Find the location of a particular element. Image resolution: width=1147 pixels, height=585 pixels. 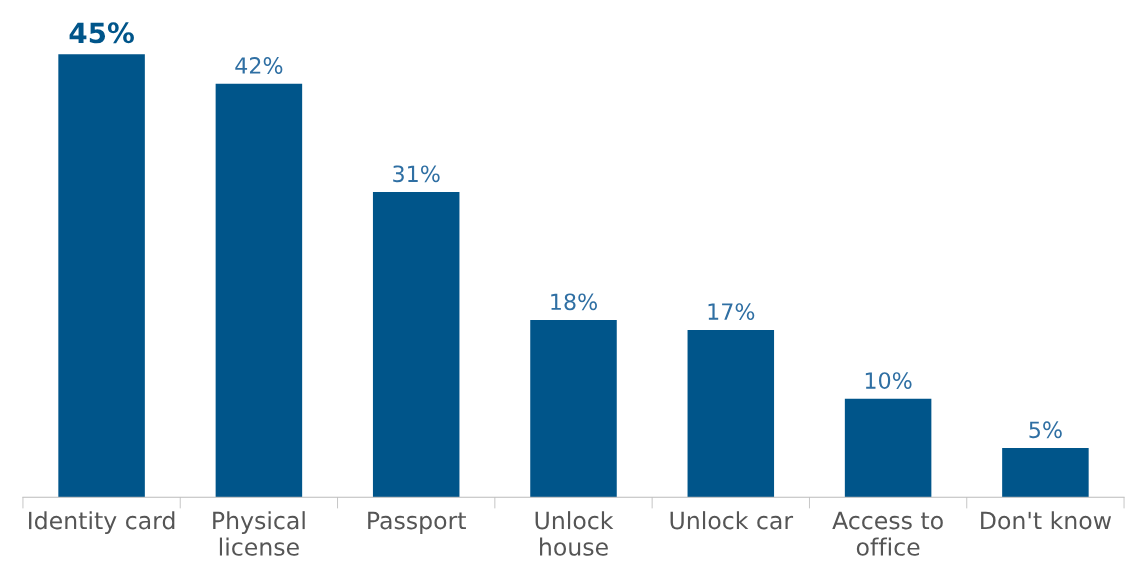

data-label: 45% is located at coordinates (101, 33).